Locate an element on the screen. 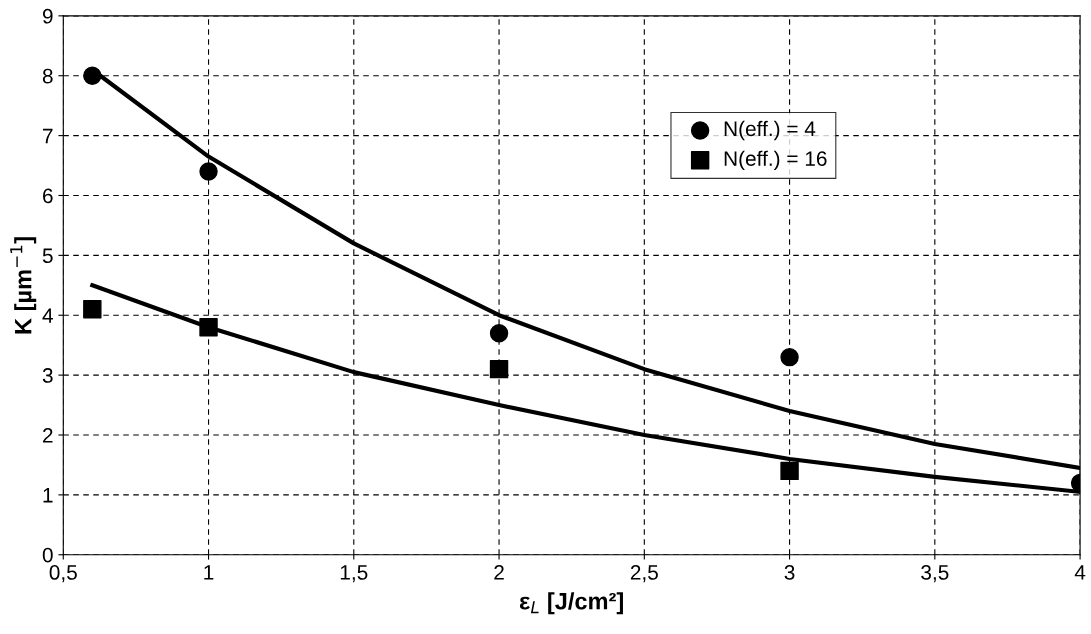  x-tick-label: 1,5 is located at coordinates (354, 574).